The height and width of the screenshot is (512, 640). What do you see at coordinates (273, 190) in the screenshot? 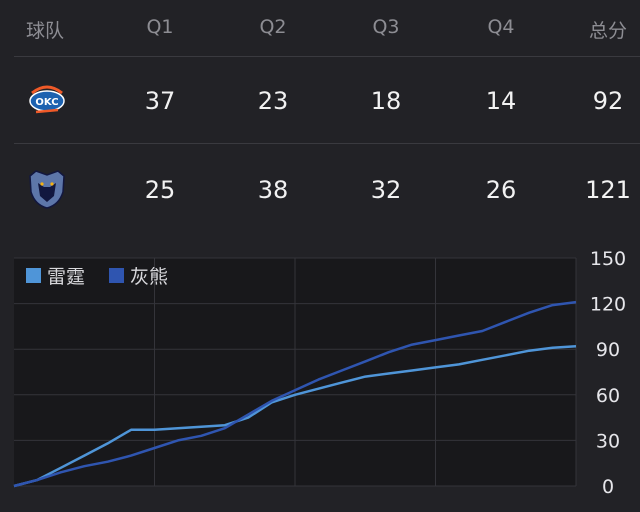
I see `grizzlies-q2: 38` at bounding box center [273, 190].